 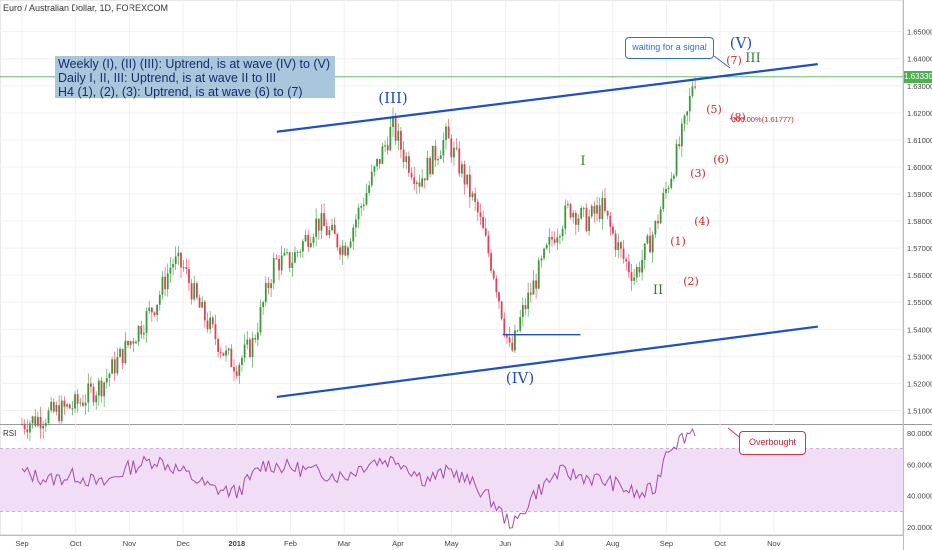 I want to click on x-tick-label: Dec, so click(x=183, y=543).